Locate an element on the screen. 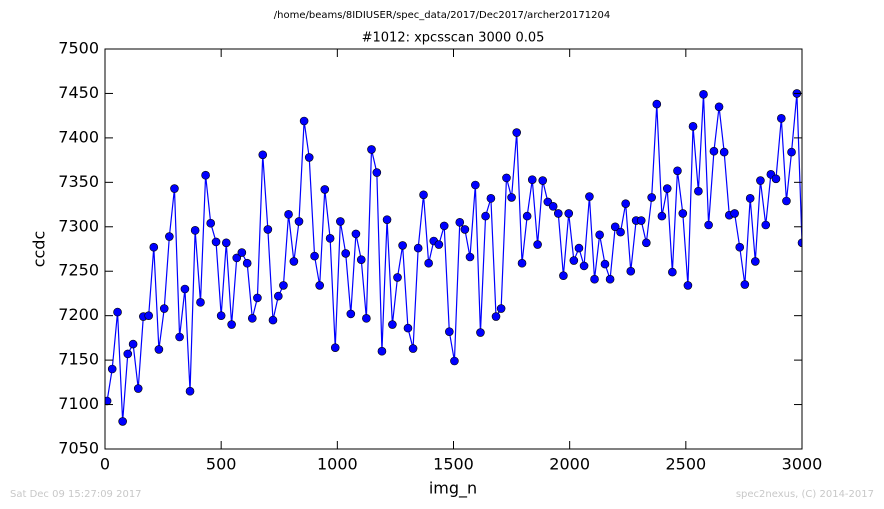  x-tick-label: 2000 is located at coordinates (569, 464).